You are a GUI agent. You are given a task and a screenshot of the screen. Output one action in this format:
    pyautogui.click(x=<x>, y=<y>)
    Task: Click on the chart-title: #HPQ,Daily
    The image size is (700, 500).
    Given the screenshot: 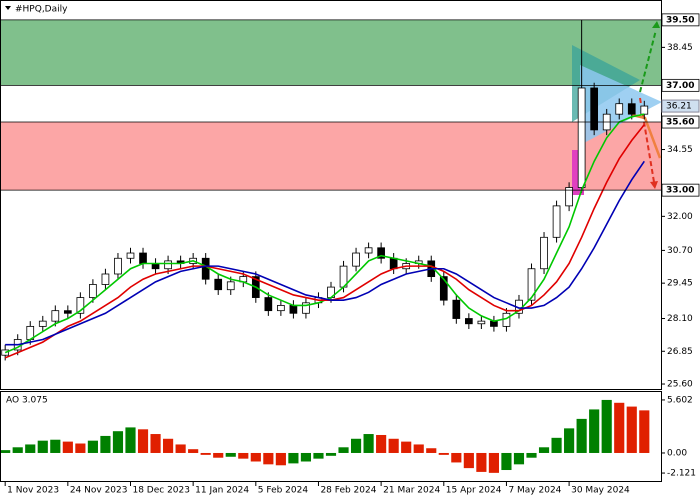 What is the action you would take?
    pyautogui.click(x=41, y=10)
    